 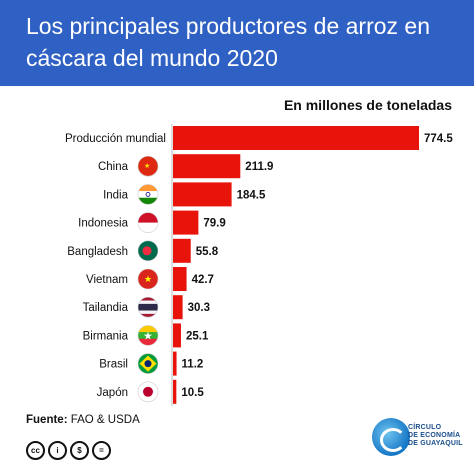 What do you see at coordinates (35, 450) in the screenshot?
I see `cc-icon: cc` at bounding box center [35, 450].